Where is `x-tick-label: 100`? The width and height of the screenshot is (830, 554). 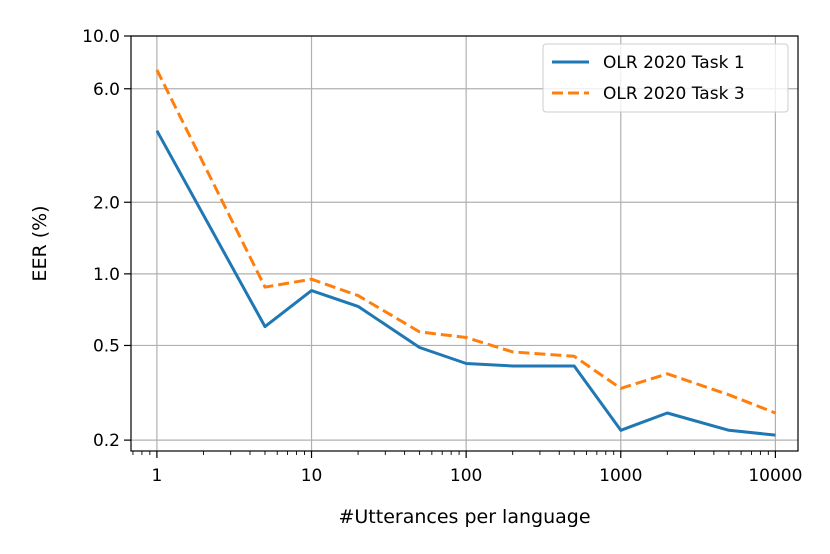 x-tick-label: 100 is located at coordinates (466, 476).